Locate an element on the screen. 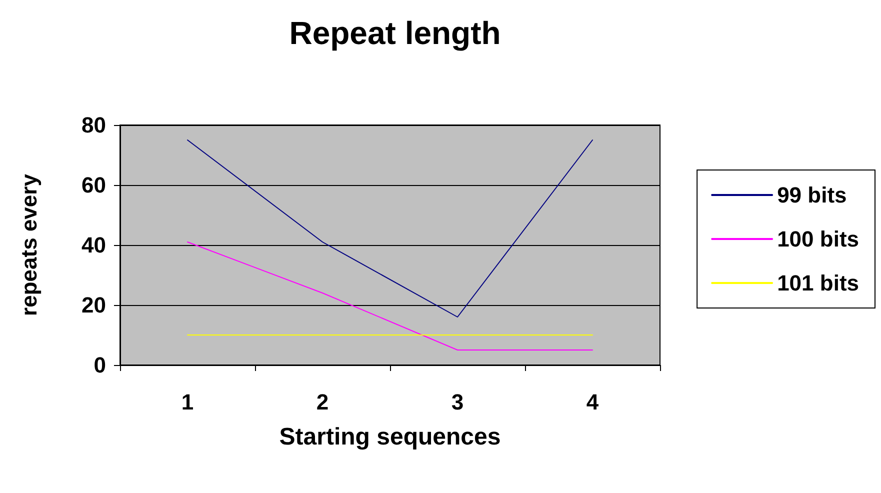  legend-label: 100 bits is located at coordinates (818, 239).